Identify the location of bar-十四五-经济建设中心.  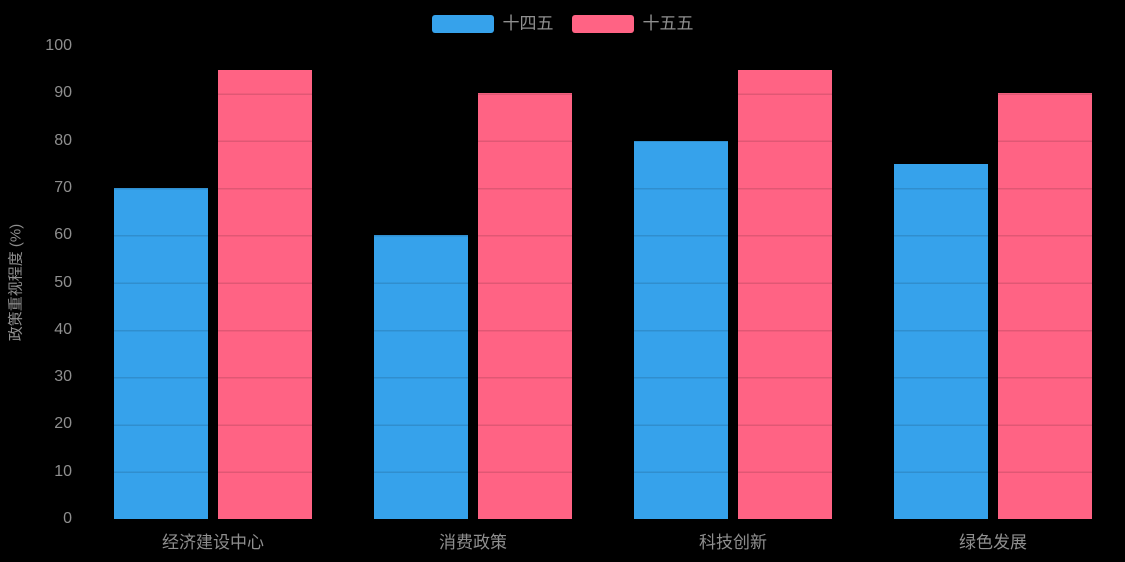
(161, 353).